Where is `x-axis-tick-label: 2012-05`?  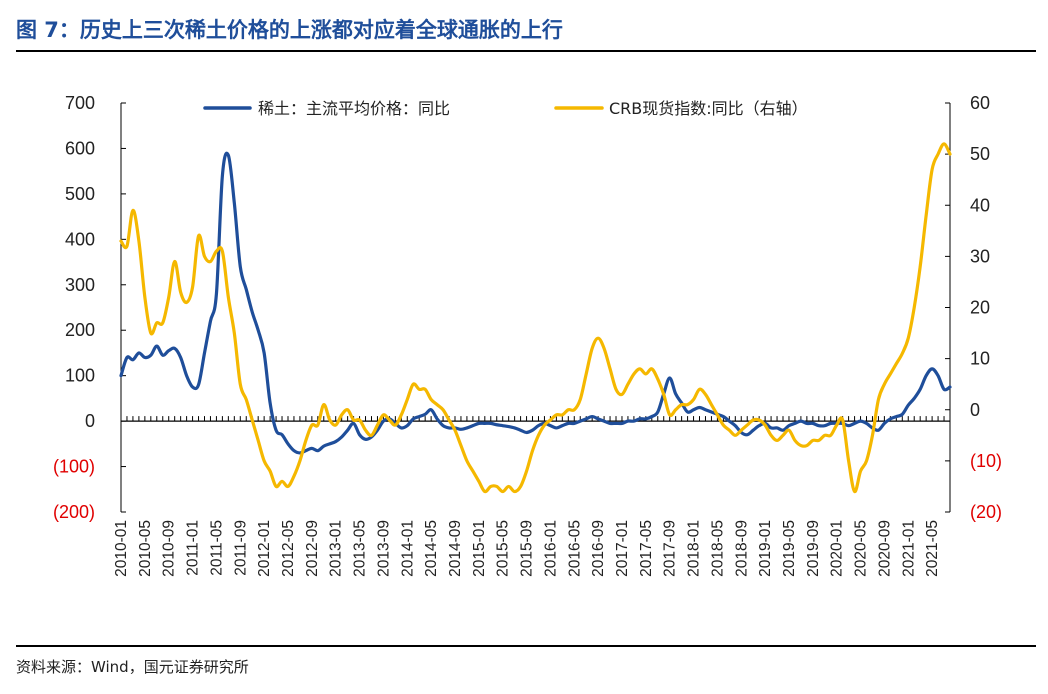
x-axis-tick-label: 2012-05 is located at coordinates (288, 548).